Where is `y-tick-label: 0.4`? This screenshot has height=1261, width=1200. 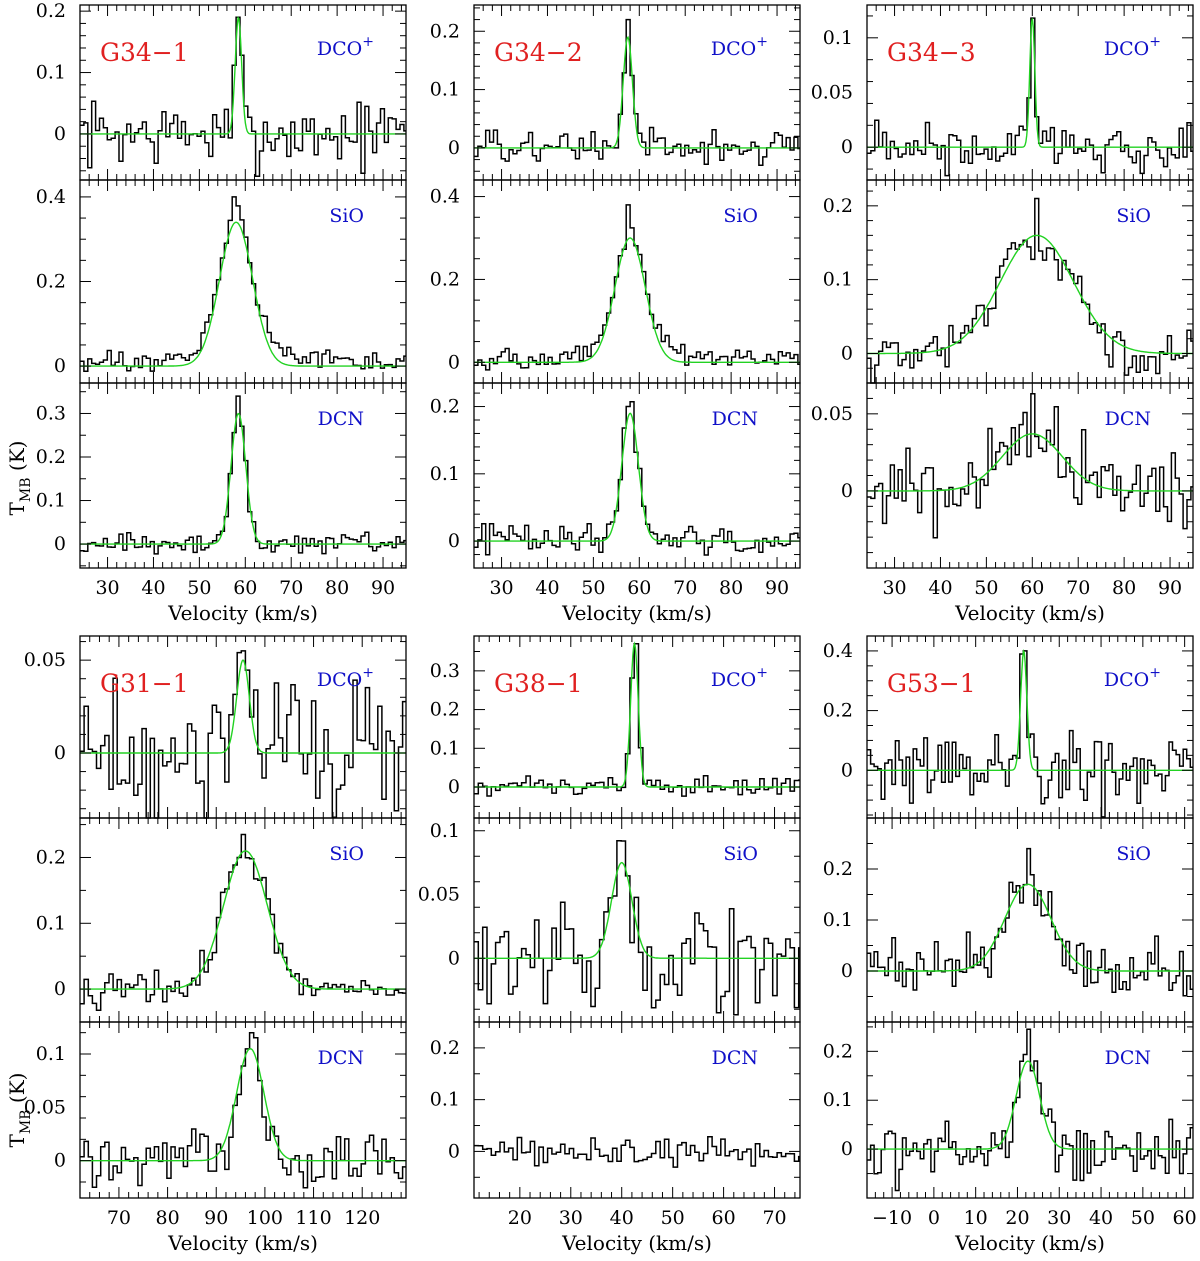 y-tick-label: 0.4 is located at coordinates (51, 197).